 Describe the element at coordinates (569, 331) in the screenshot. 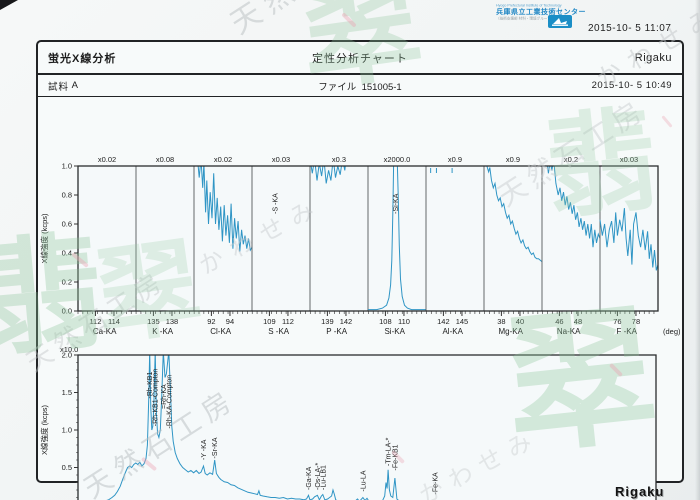

I see `panel-element-label: Na-KA` at that location.